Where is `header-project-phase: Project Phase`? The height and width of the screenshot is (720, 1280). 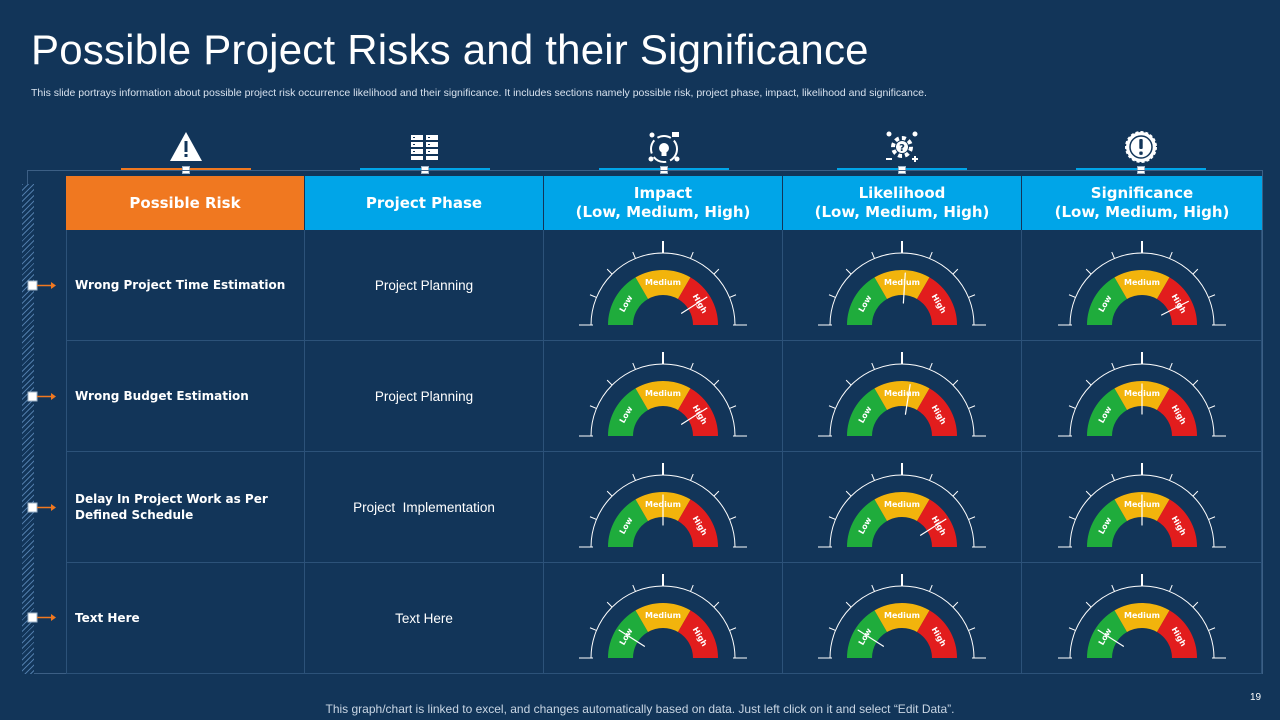 header-project-phase: Project Phase is located at coordinates (424, 203).